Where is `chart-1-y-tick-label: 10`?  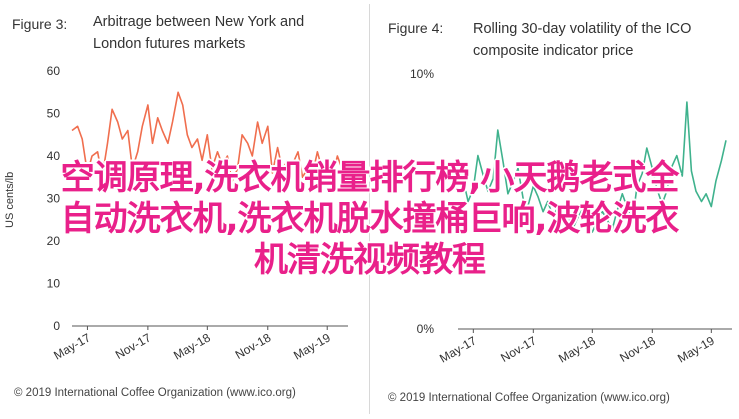 chart-1-y-tick-label: 10 is located at coordinates (54, 284).